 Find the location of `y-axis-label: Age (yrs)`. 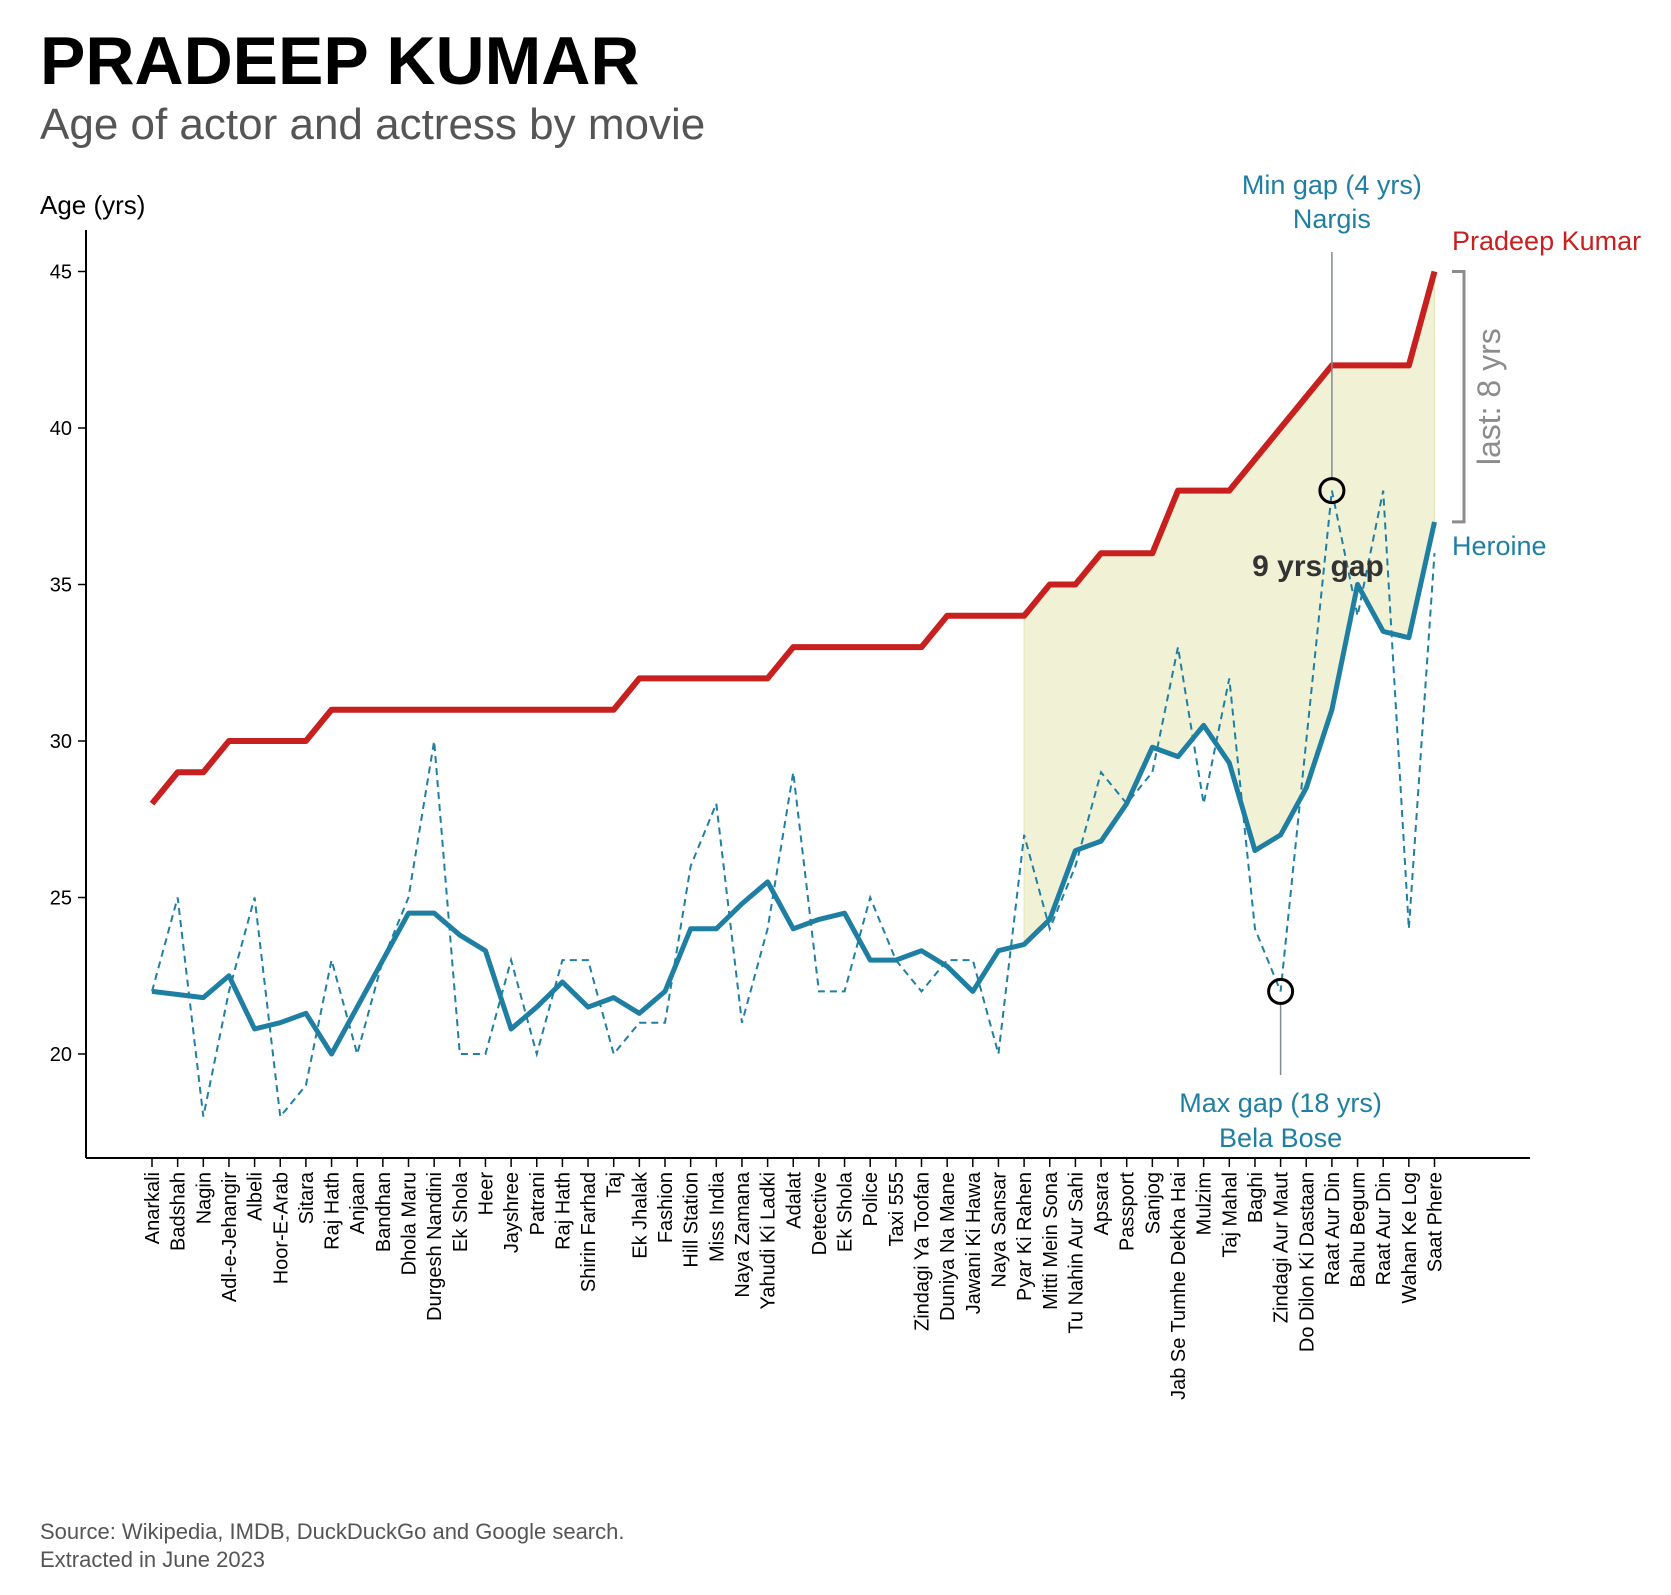

y-axis-label: Age (yrs) is located at coordinates (93, 205).